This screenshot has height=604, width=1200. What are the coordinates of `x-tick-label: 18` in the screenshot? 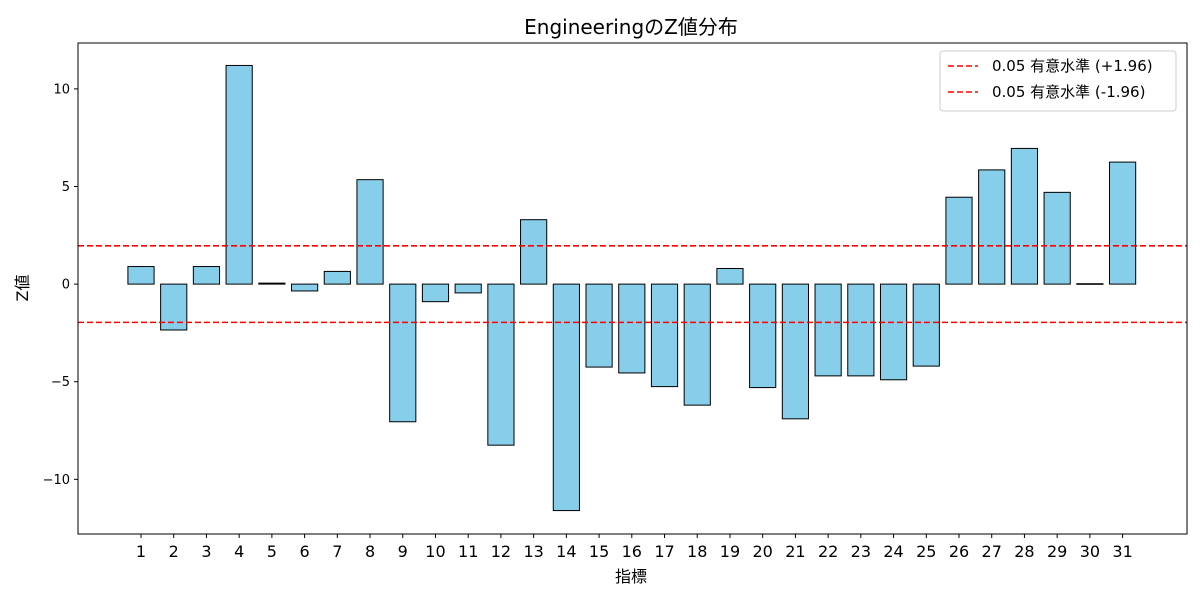 It's located at (697, 551).